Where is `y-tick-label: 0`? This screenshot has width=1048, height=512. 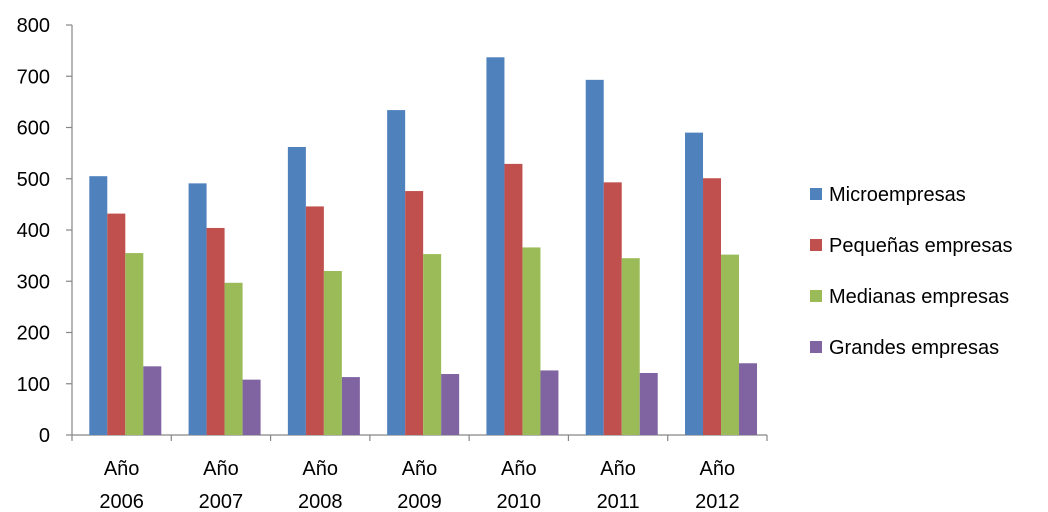 y-tick-label: 0 is located at coordinates (44, 436).